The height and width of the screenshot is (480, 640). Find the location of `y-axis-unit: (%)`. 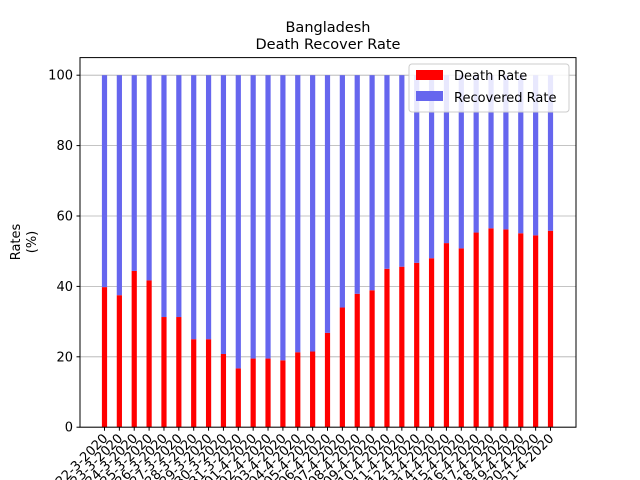

y-axis-unit: (%) is located at coordinates (32, 242).